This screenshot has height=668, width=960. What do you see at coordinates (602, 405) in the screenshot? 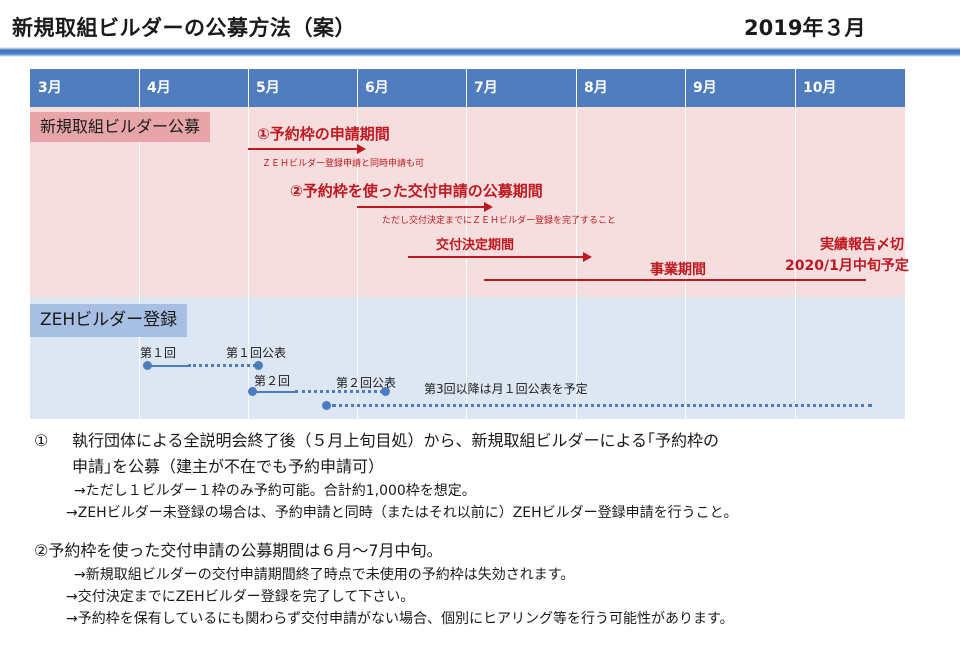
I see `round3-dotted-line` at bounding box center [602, 405].